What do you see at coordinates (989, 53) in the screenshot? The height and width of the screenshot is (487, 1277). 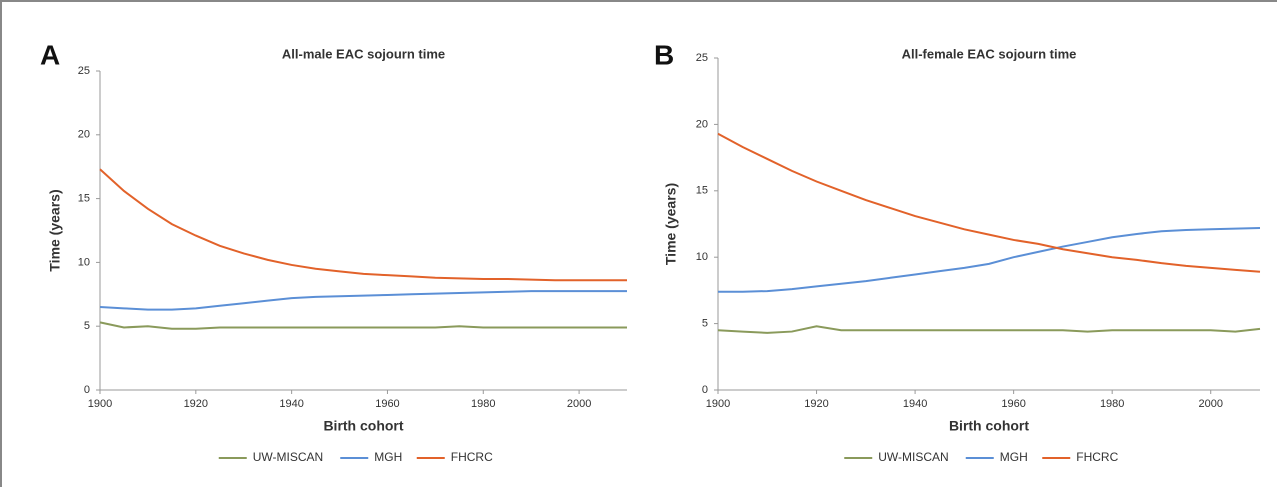 I see `chart-title: All-female EAC sojourn time` at bounding box center [989, 53].